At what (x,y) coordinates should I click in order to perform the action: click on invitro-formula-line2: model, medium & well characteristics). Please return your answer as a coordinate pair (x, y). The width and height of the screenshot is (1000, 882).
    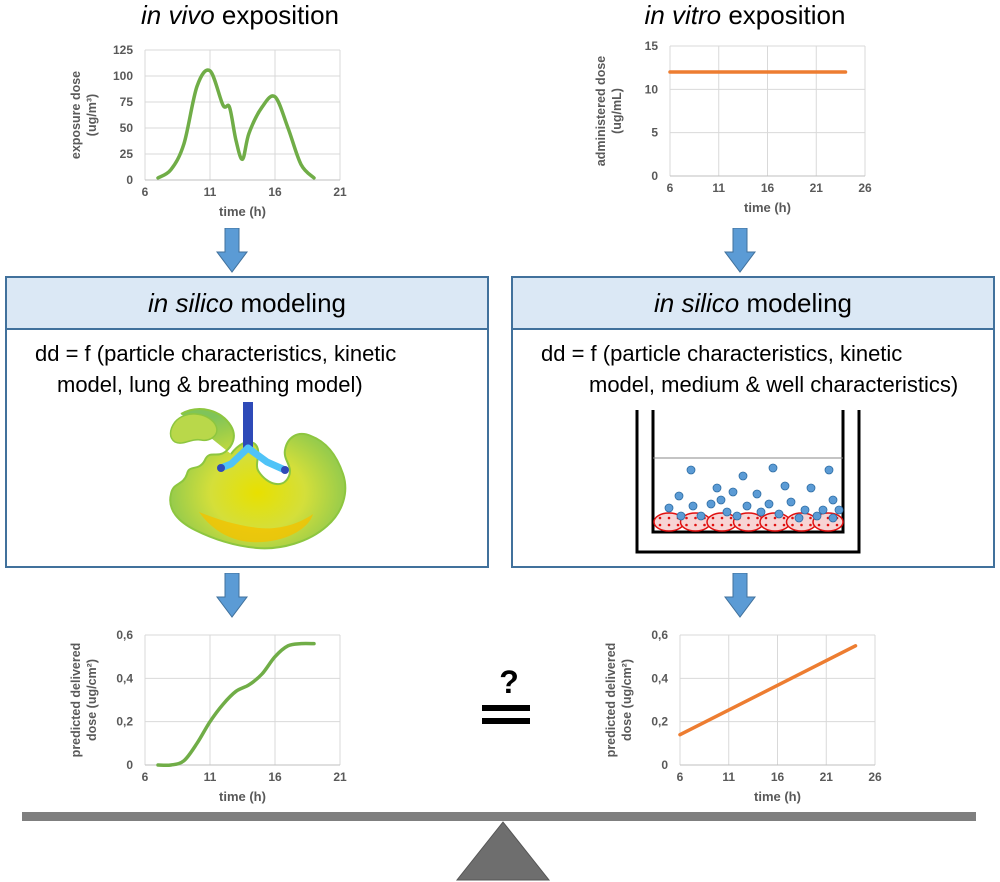
    Looking at the image, I should click on (774, 384).